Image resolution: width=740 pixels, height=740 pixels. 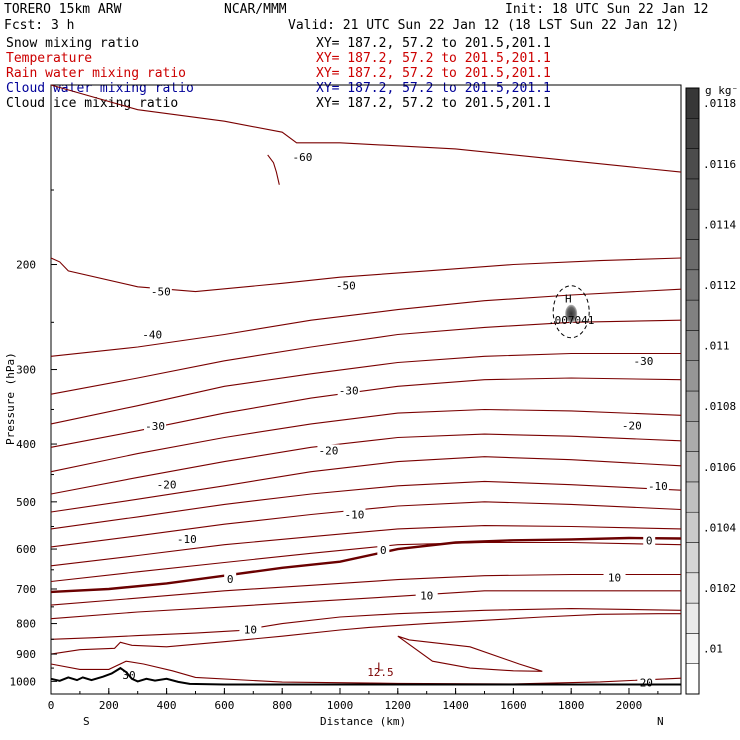 I want to click on terrain-layer, so click(x=365, y=676).